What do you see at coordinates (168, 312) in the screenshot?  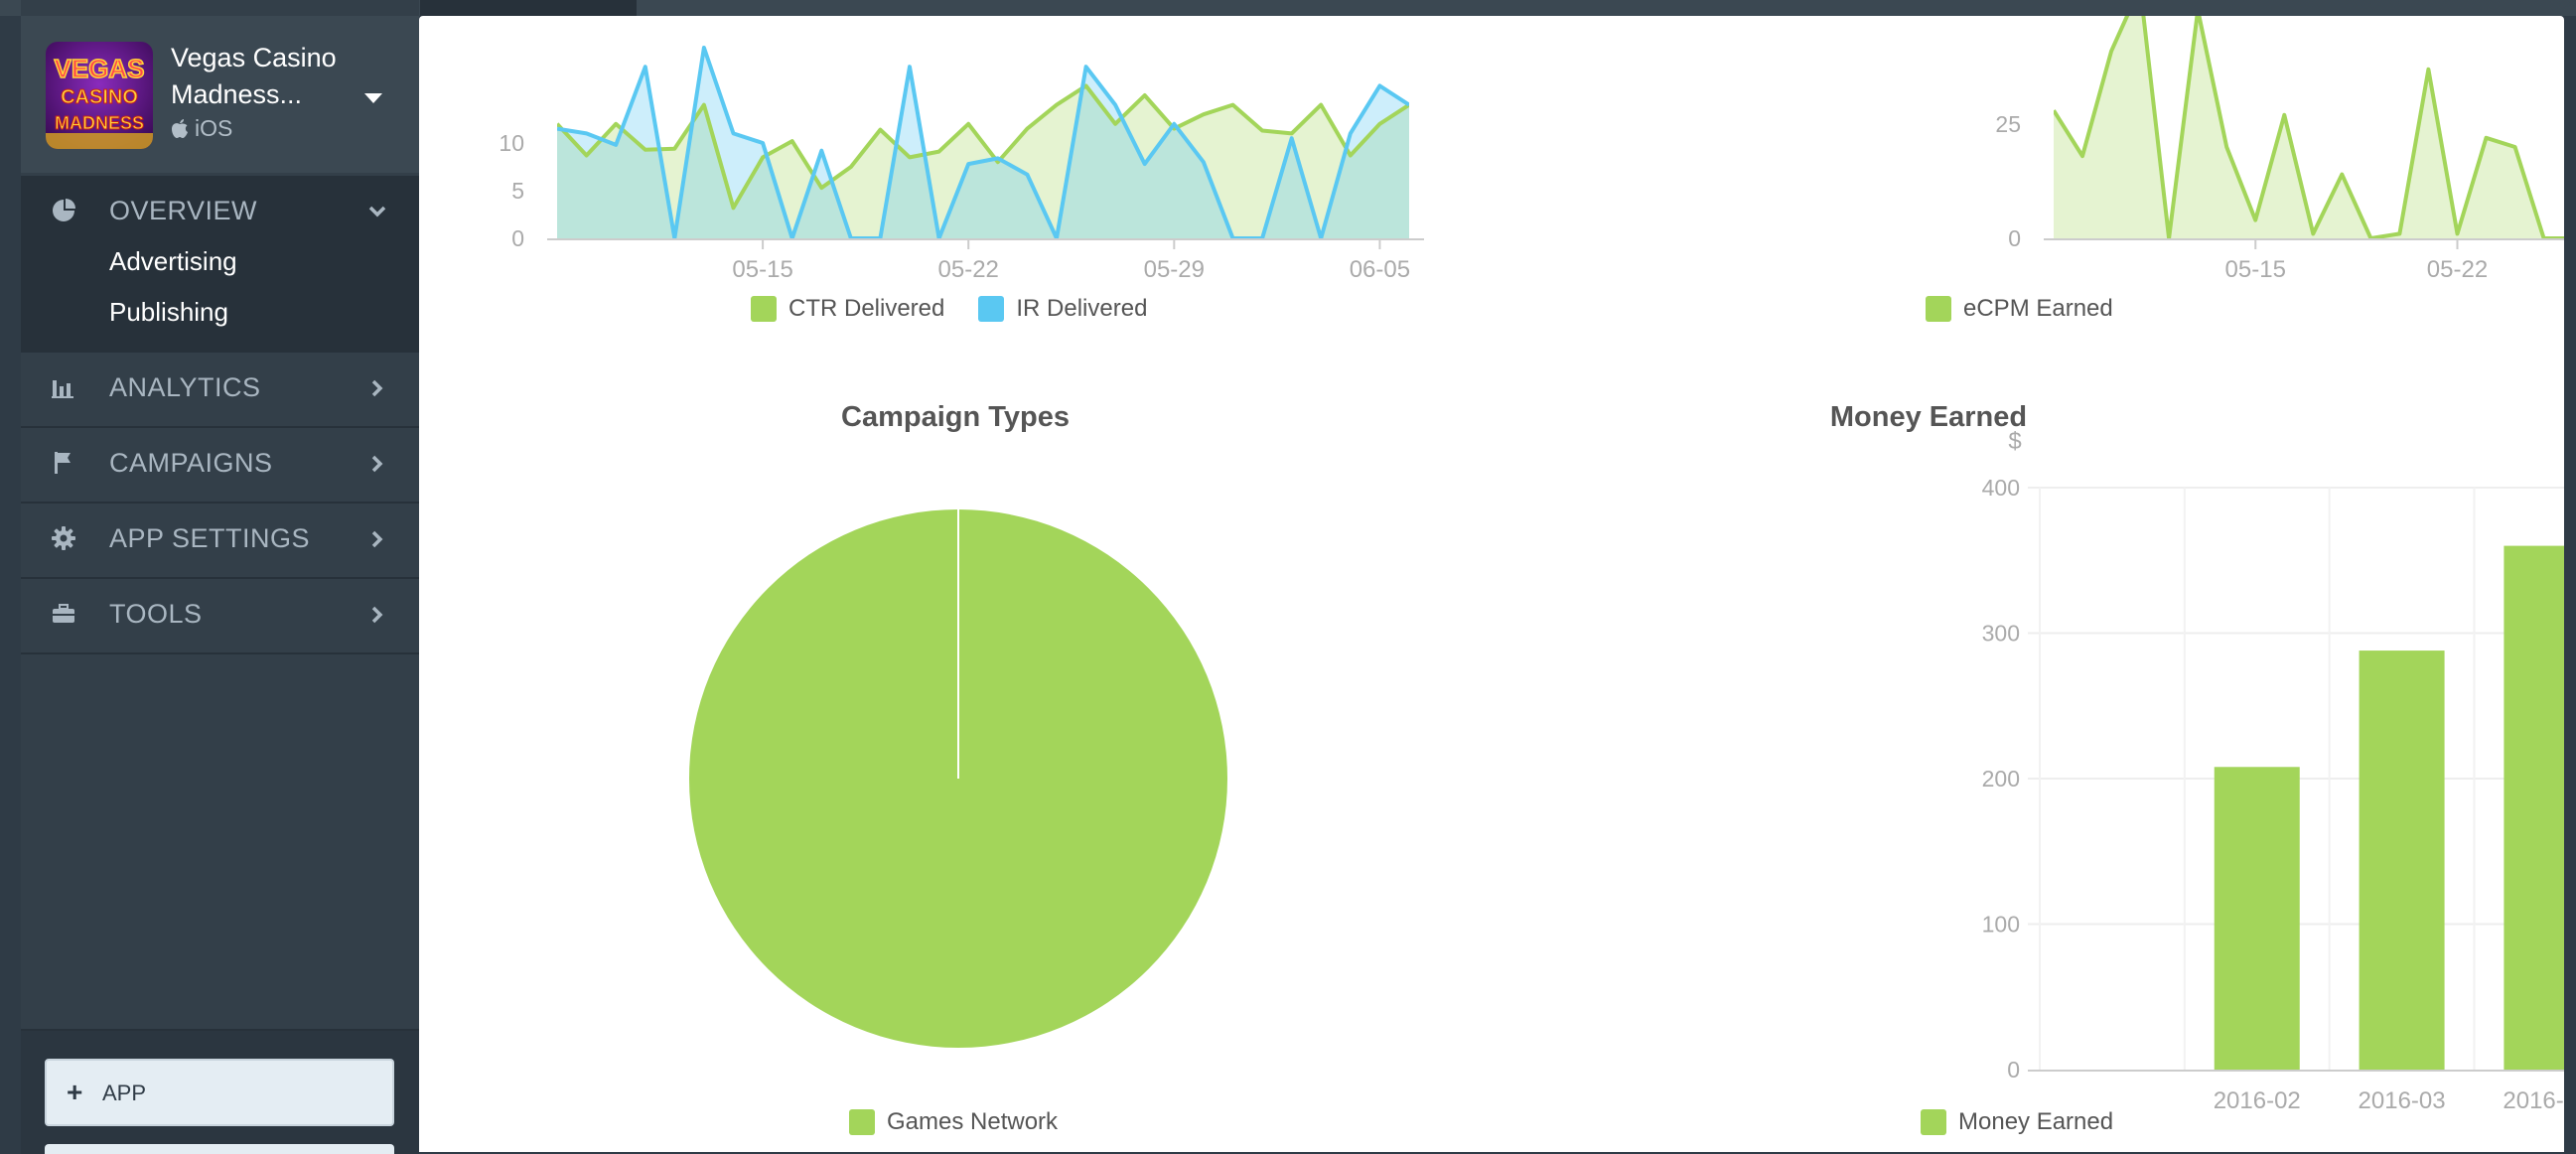 I see `nav-publishing: Publishing` at bounding box center [168, 312].